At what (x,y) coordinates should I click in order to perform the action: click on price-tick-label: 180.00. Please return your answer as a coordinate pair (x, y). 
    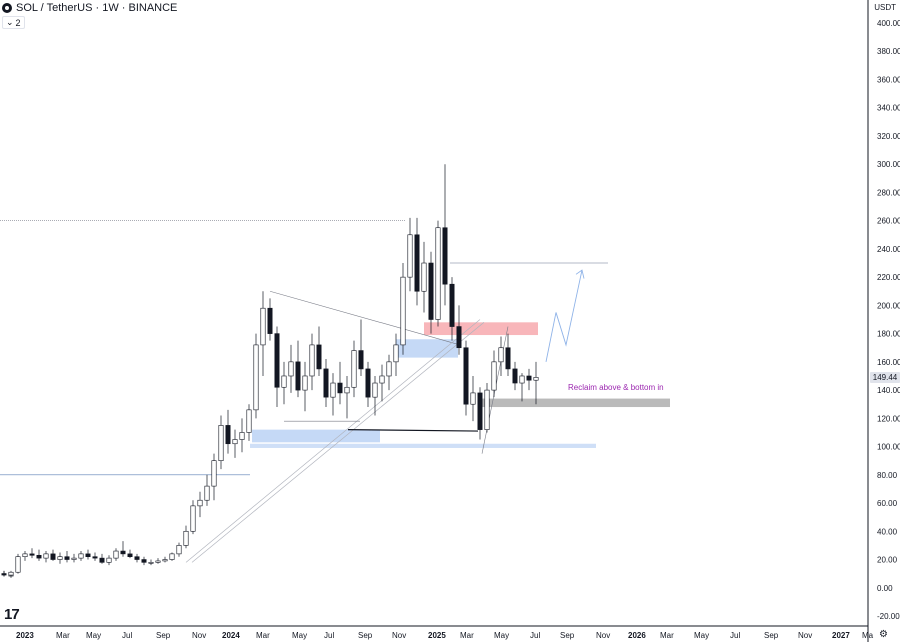
    Looking at the image, I should click on (888, 334).